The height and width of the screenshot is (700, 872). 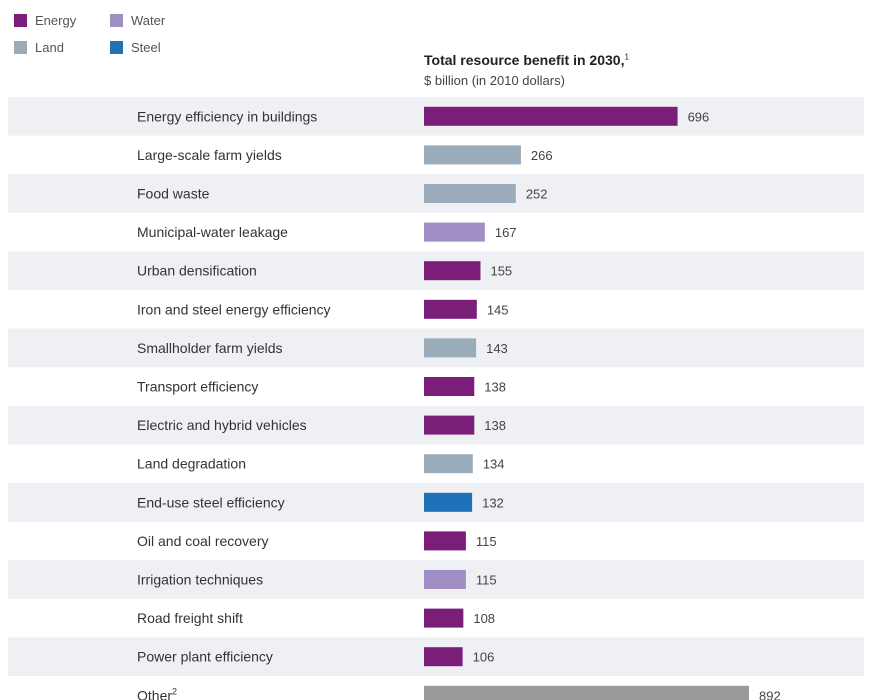 I want to click on category-label: Oil and coal recovery, so click(x=203, y=541).